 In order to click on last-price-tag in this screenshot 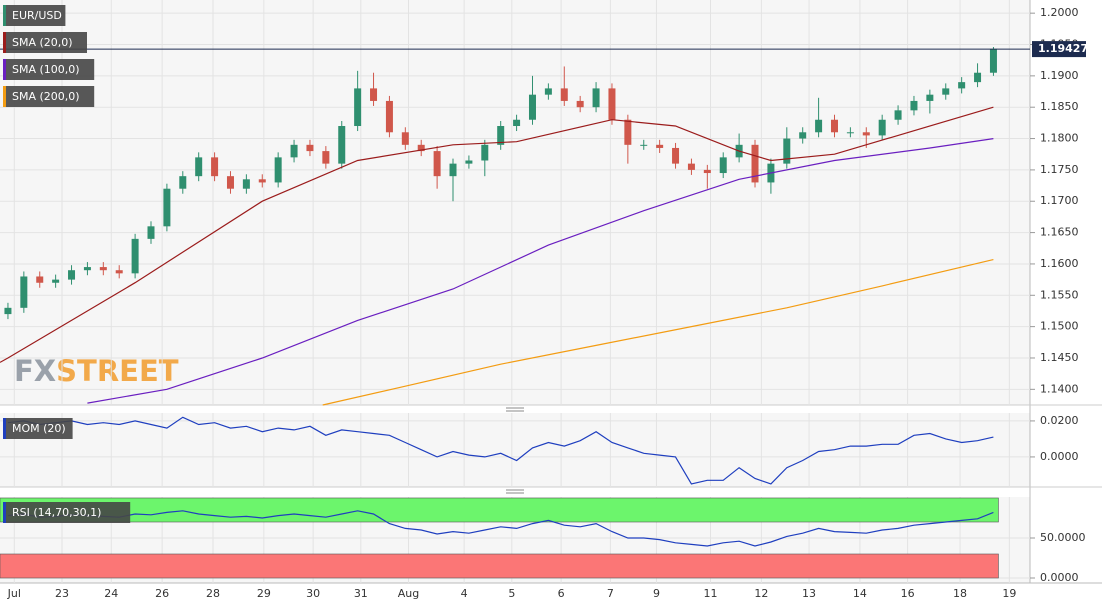, I will do `click(1059, 49)`.